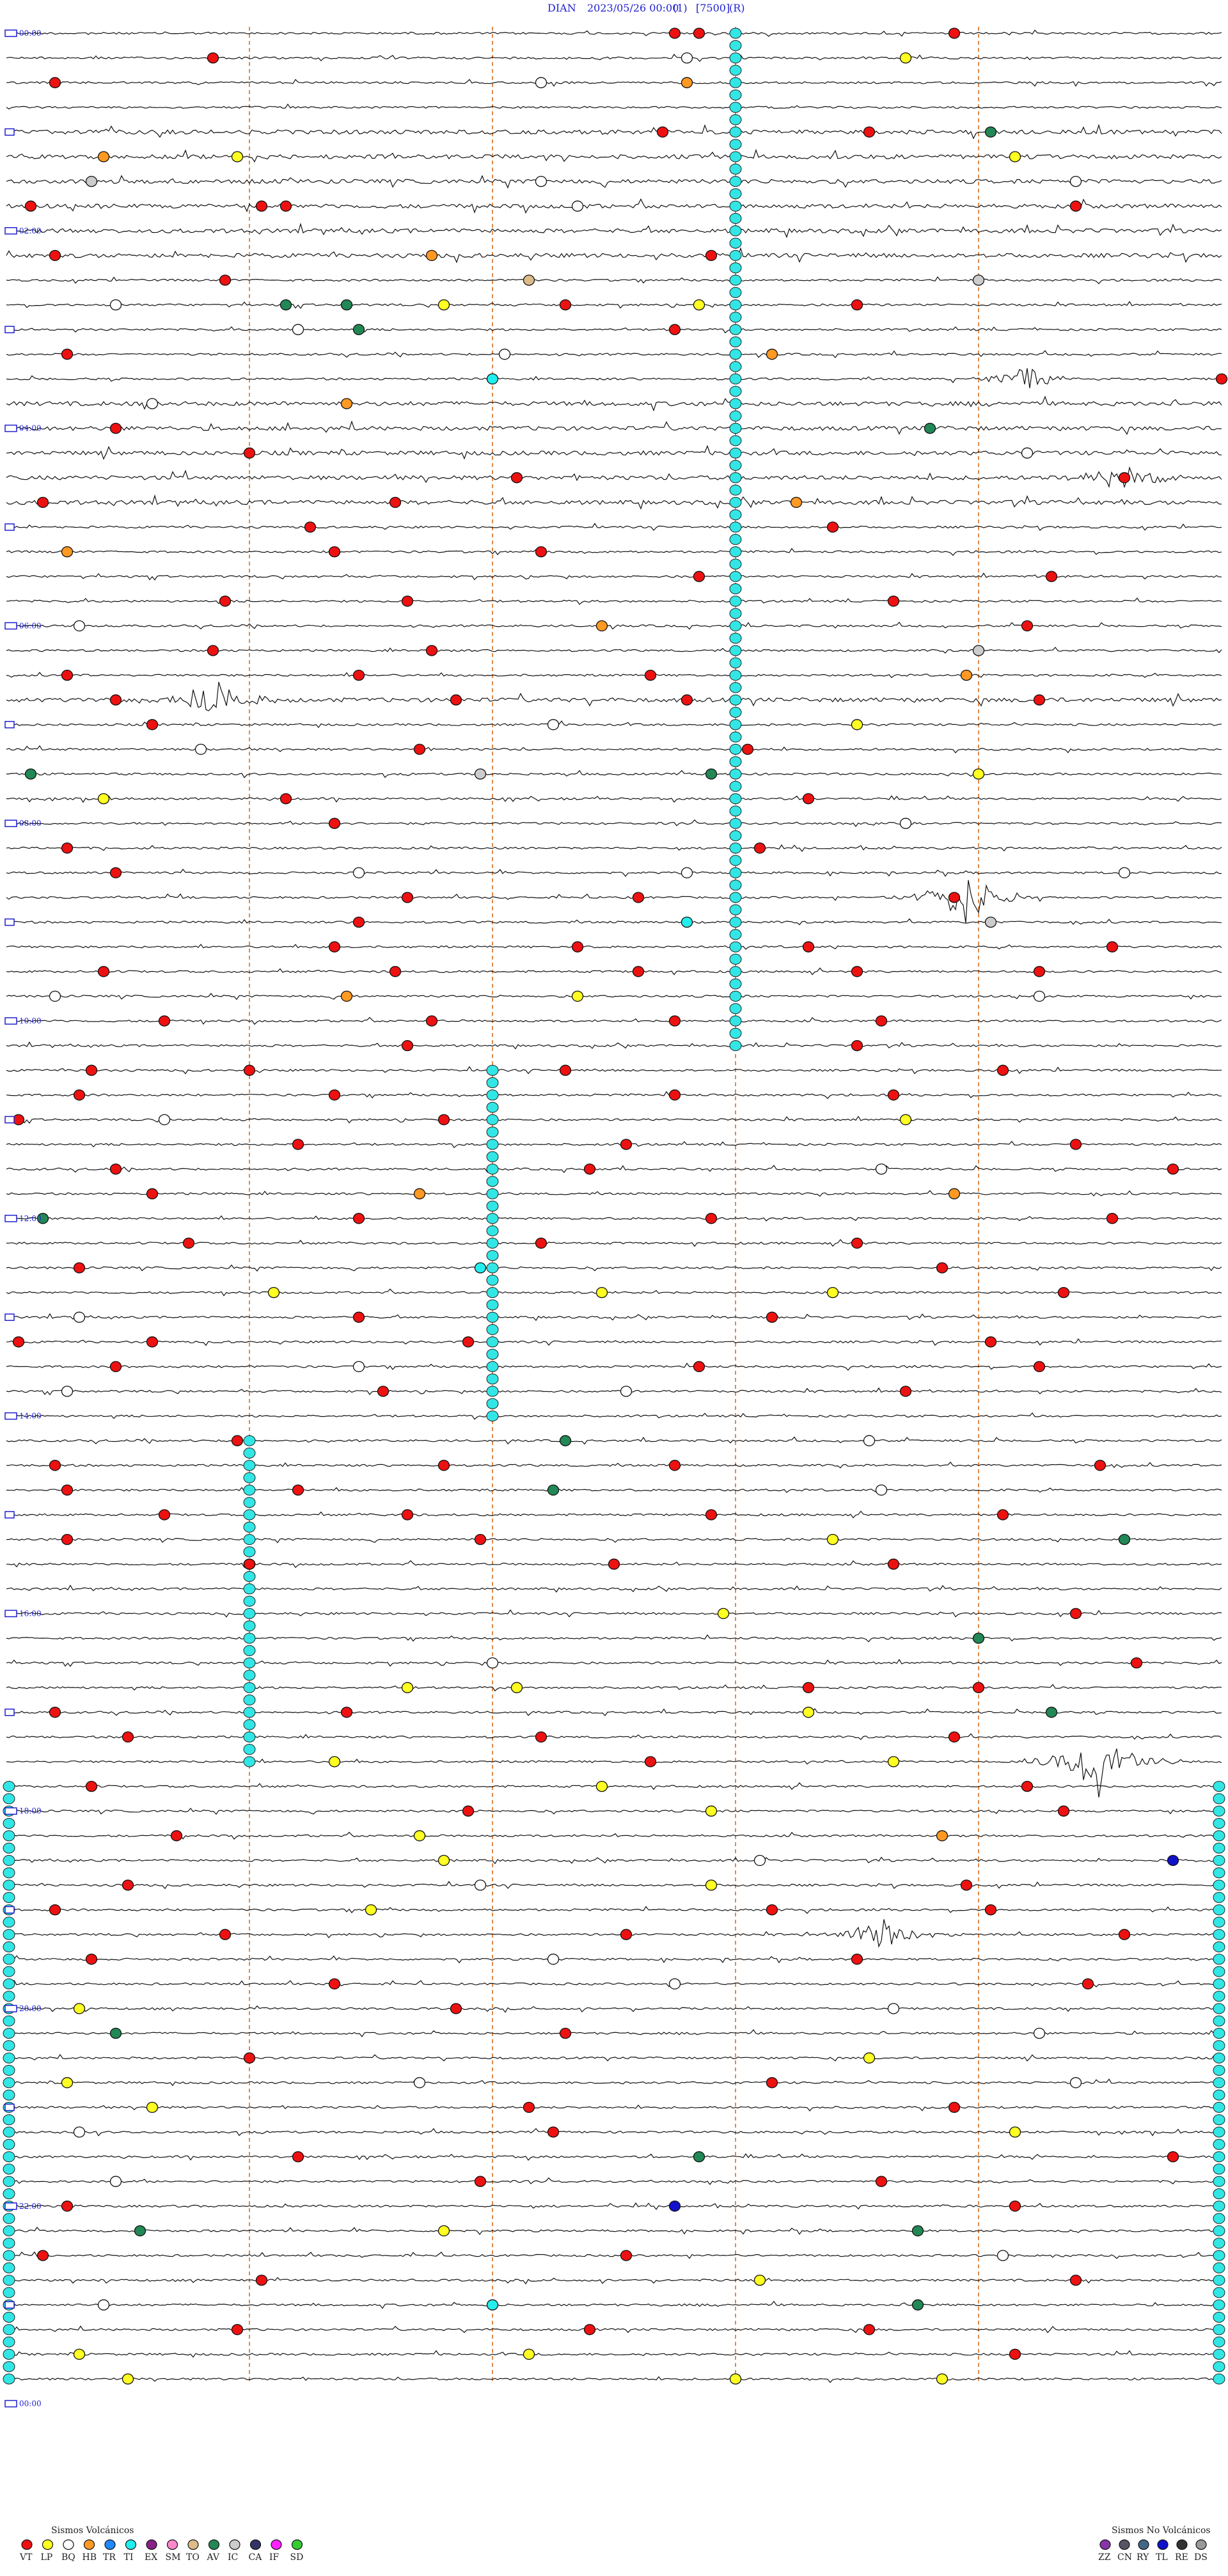  What do you see at coordinates (30, 625) in the screenshot?
I see `time-label-3: 06:00` at bounding box center [30, 625].